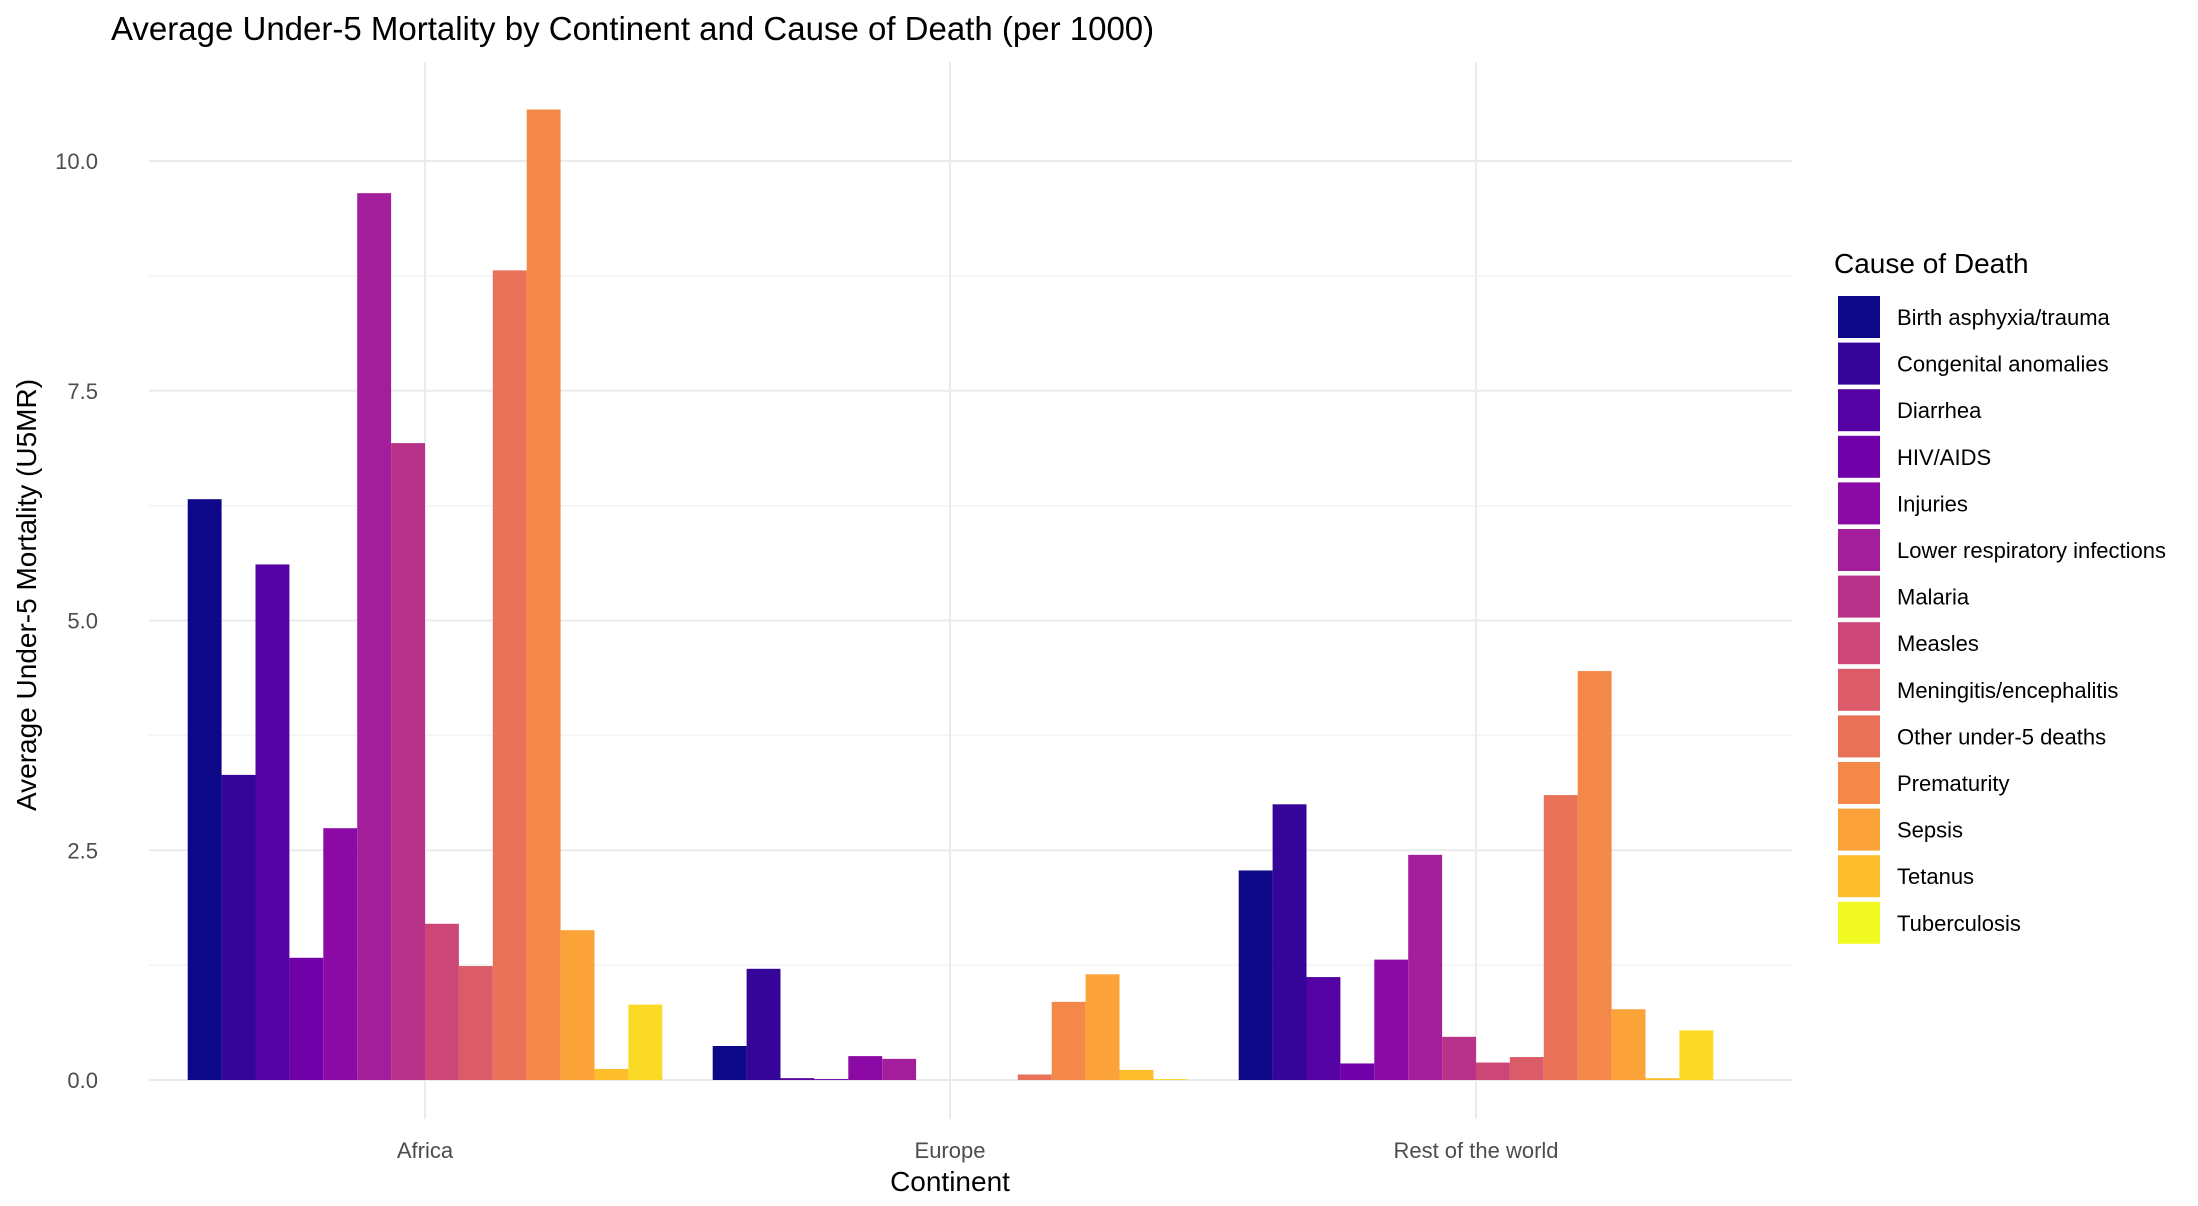 The width and height of the screenshot is (2198, 1206). What do you see at coordinates (1475, 1150) in the screenshot?
I see `x-tick-label: Rest of the world` at bounding box center [1475, 1150].